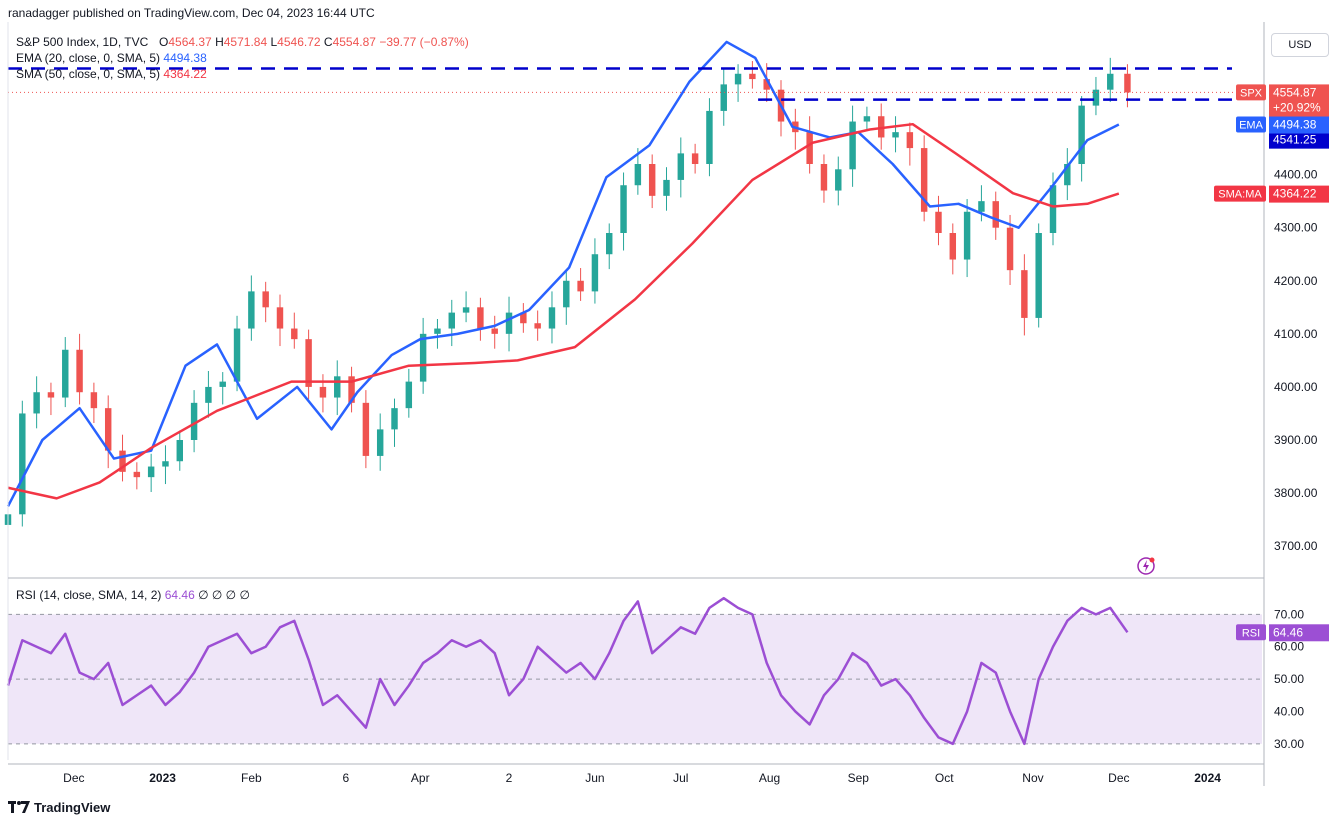 This screenshot has height=824, width=1340. I want to click on sma-legend: SMA (50, close, 0, SMA, 5) 4364.22, so click(111, 74).